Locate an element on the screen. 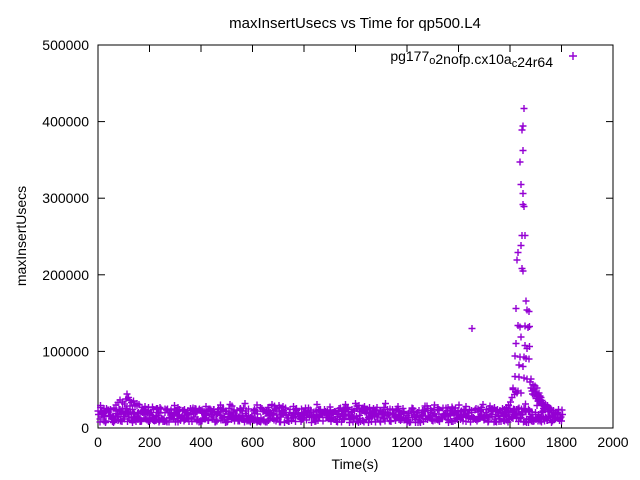 This screenshot has width=640, height=480. x-tick-label-2000: 2000 is located at coordinates (612, 442).